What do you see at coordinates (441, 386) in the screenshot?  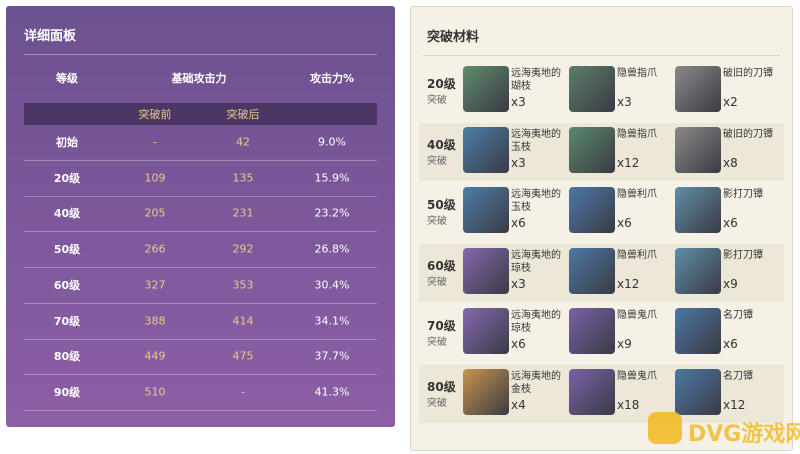 I see `level: 80级` at bounding box center [441, 386].